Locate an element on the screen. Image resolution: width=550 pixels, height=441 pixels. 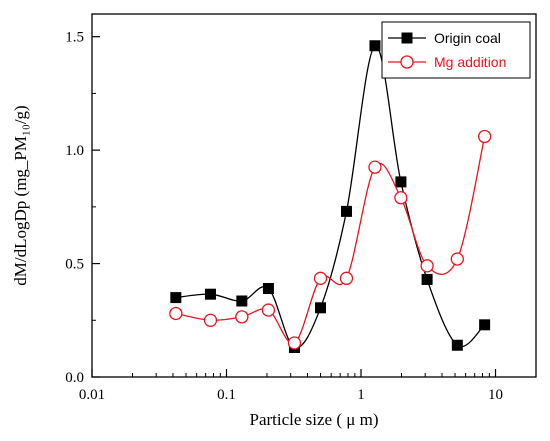
legend-item: Mg addition is located at coordinates (447, 62).